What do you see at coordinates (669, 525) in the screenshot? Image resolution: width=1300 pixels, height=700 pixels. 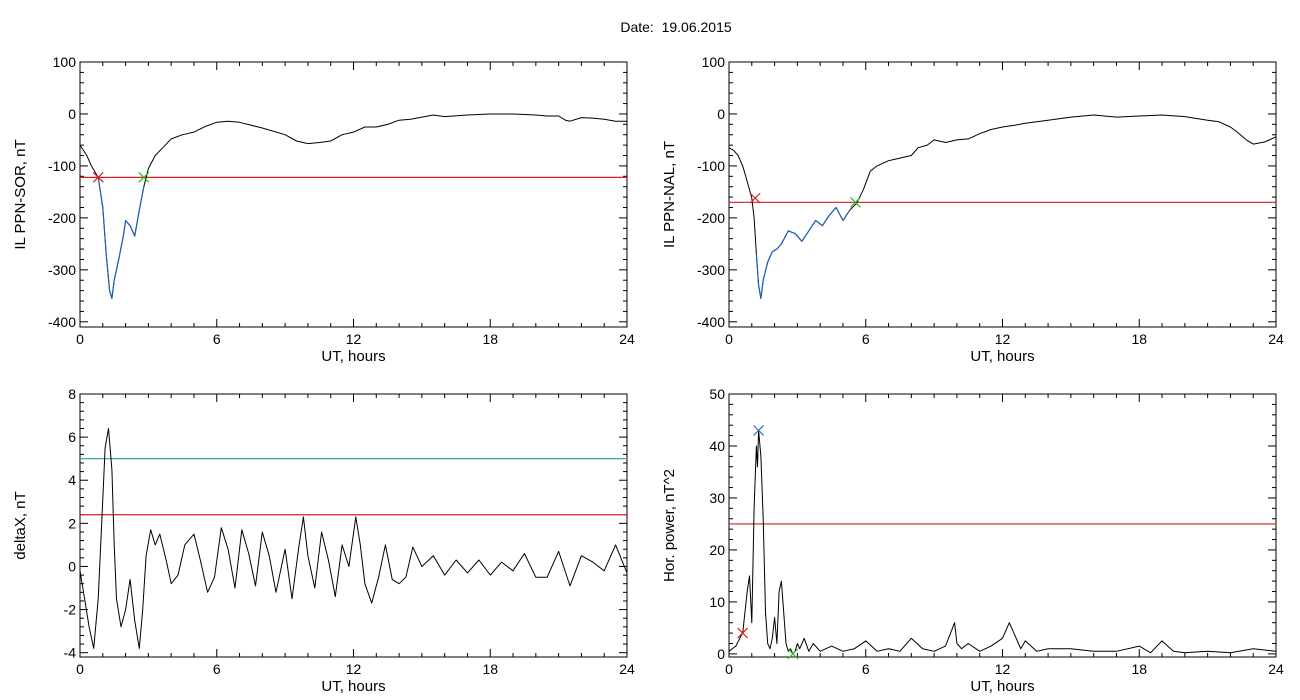 I see `y-axis-label: Hor. power, nT^2` at bounding box center [669, 525].